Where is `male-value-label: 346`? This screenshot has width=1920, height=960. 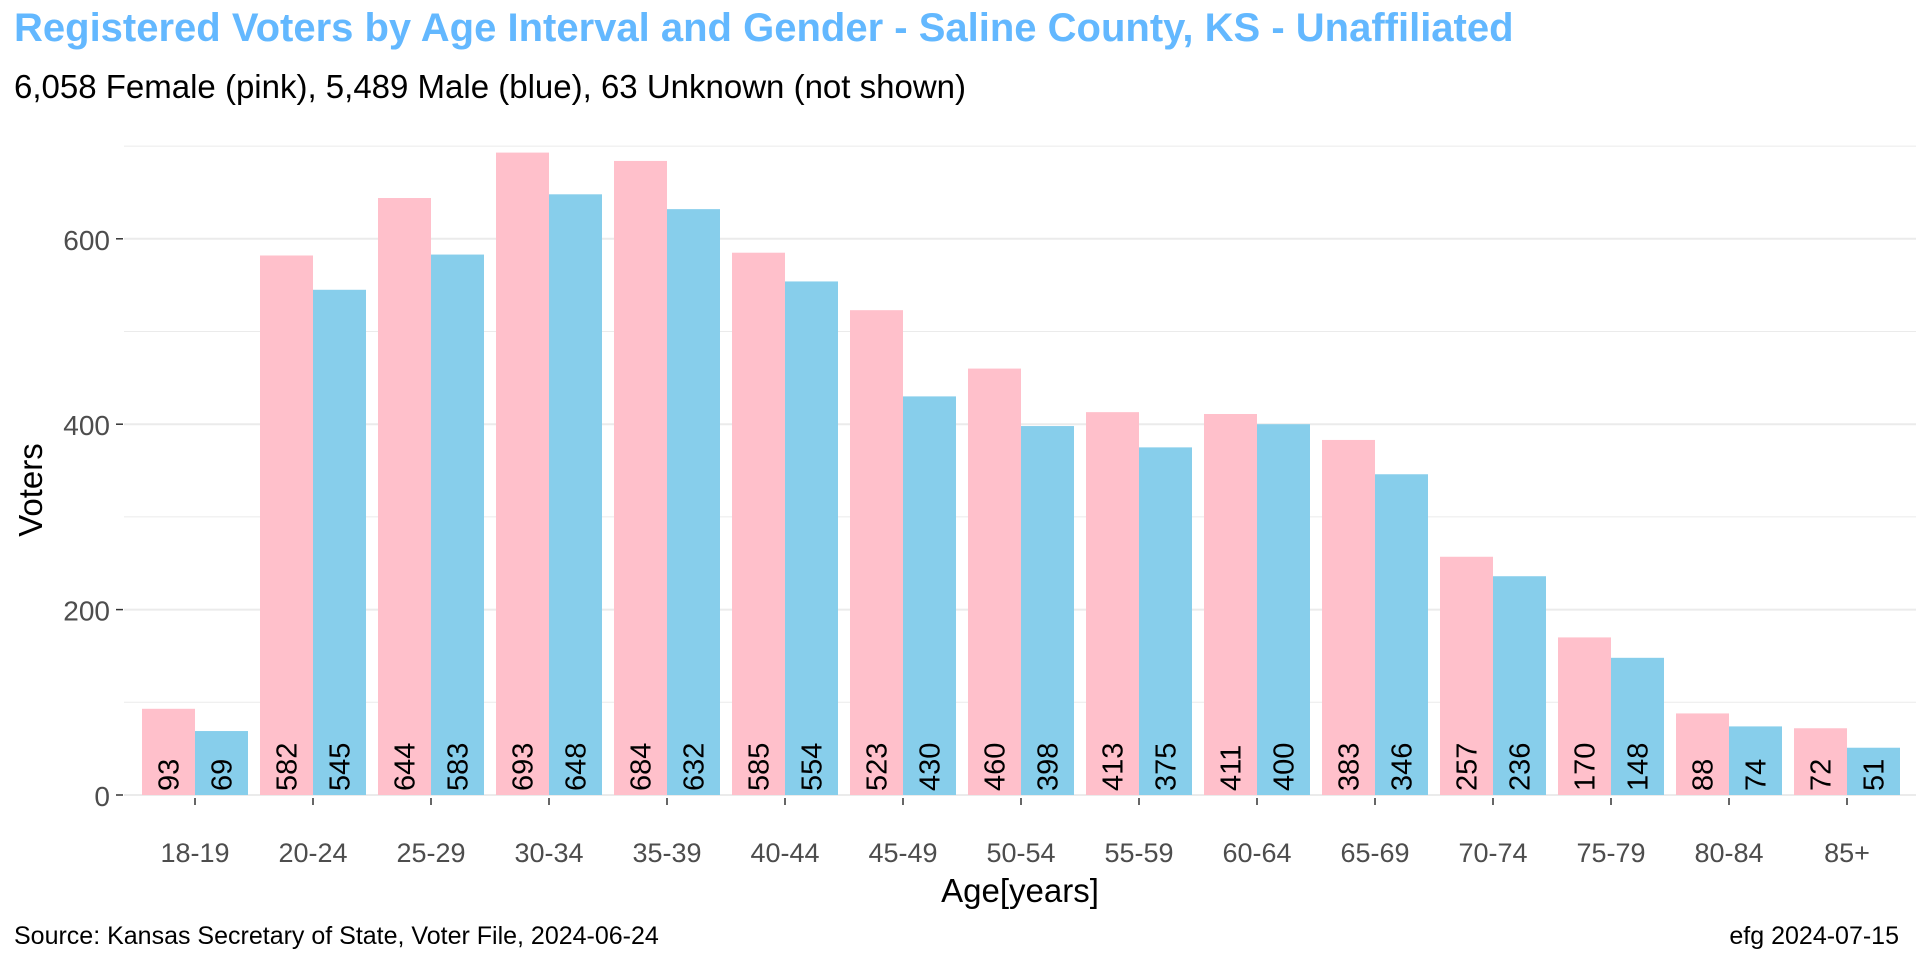 male-value-label: 346 is located at coordinates (1403, 767).